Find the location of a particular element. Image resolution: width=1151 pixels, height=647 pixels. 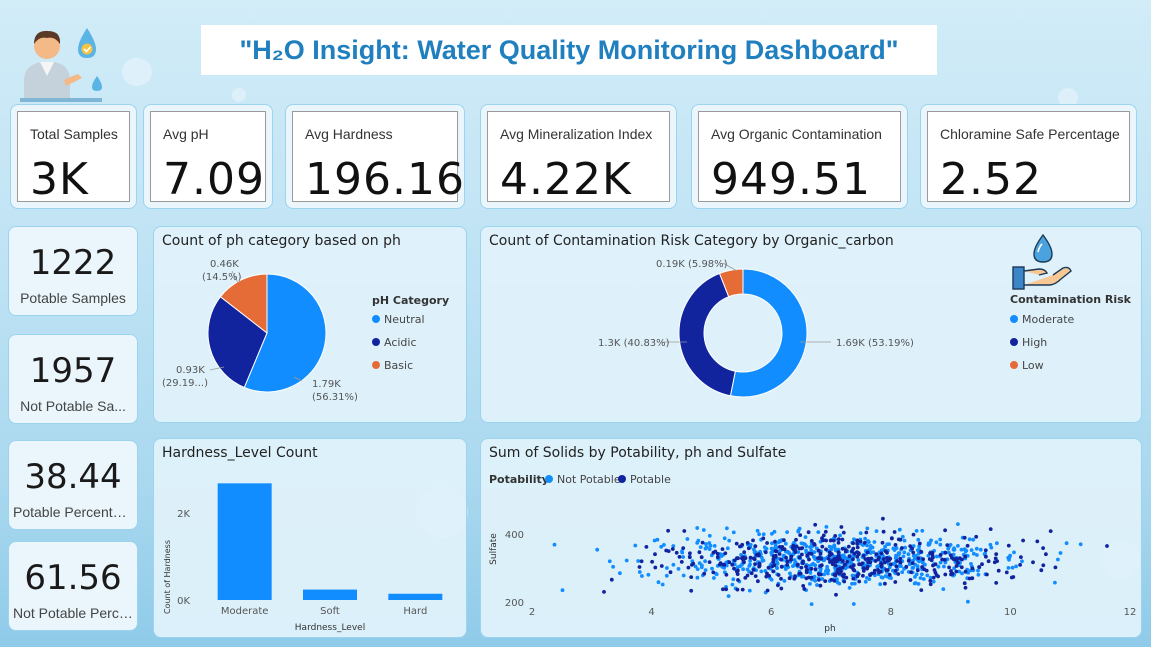

kpi-inner: Total Samples 3K is located at coordinates (73, 158).